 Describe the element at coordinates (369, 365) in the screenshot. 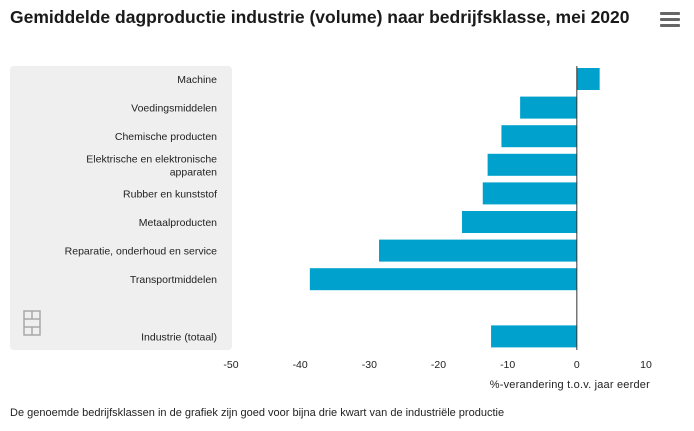

I see `x-tick-label: -30` at that location.